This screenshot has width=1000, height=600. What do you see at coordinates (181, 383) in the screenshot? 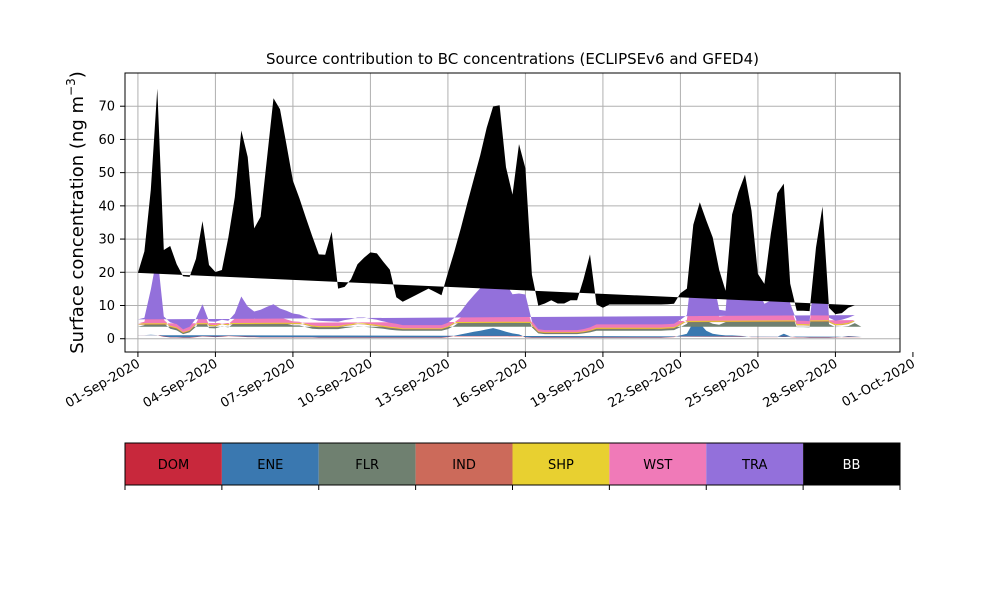
I see `x-tick-label: 04-Sep-2020` at bounding box center [181, 383].